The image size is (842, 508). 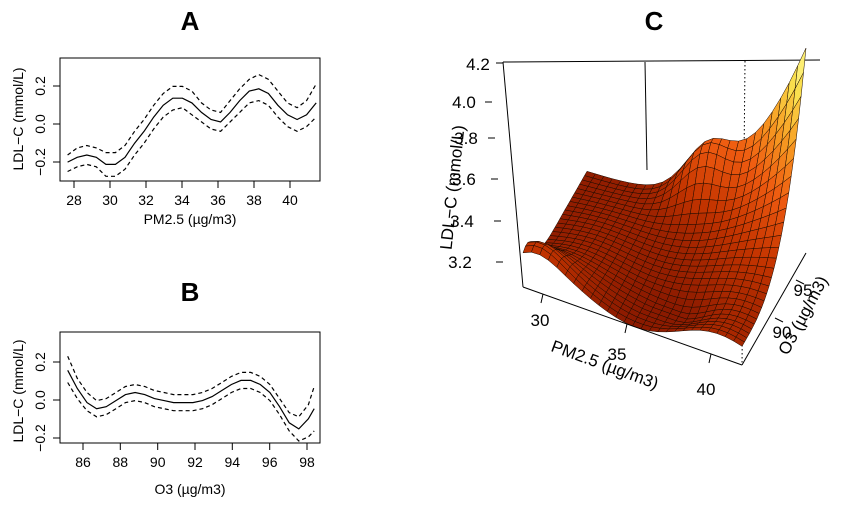 I want to click on panel-b-lines, so click(x=191, y=398).